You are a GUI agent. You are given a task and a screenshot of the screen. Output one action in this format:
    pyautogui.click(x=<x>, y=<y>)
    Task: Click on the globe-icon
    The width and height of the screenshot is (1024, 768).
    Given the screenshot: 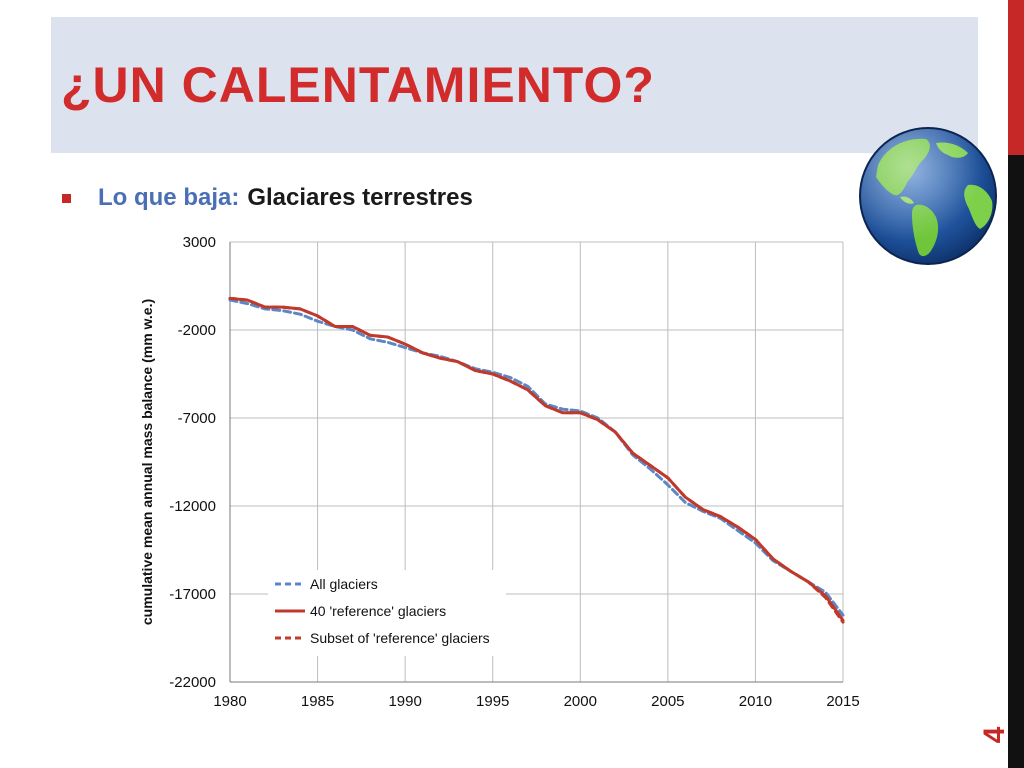 What is the action you would take?
    pyautogui.click(x=928, y=196)
    